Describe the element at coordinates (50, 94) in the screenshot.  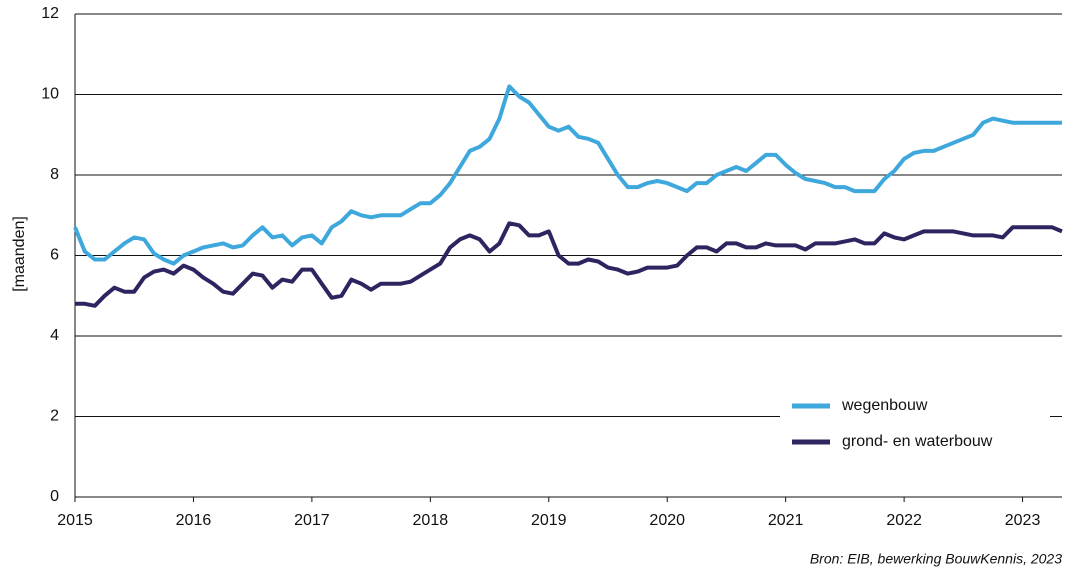
I see `y-tick-label: 10` at that location.